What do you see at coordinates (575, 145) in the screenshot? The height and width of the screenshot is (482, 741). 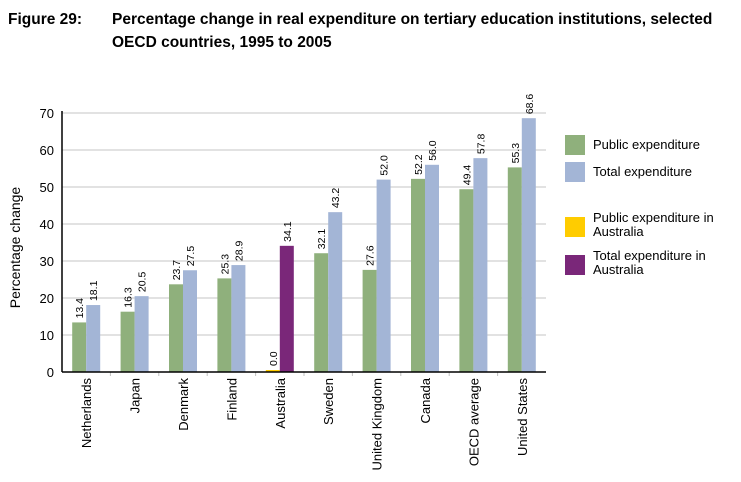 I see `legend-swatch-public` at bounding box center [575, 145].